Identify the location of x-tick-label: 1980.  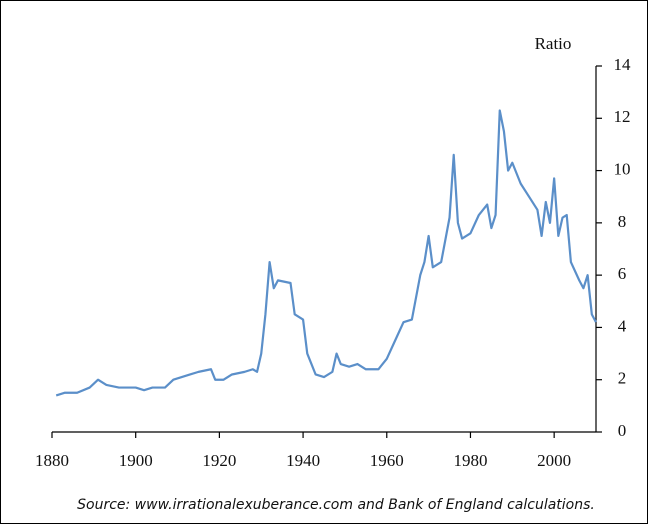
(470, 460).